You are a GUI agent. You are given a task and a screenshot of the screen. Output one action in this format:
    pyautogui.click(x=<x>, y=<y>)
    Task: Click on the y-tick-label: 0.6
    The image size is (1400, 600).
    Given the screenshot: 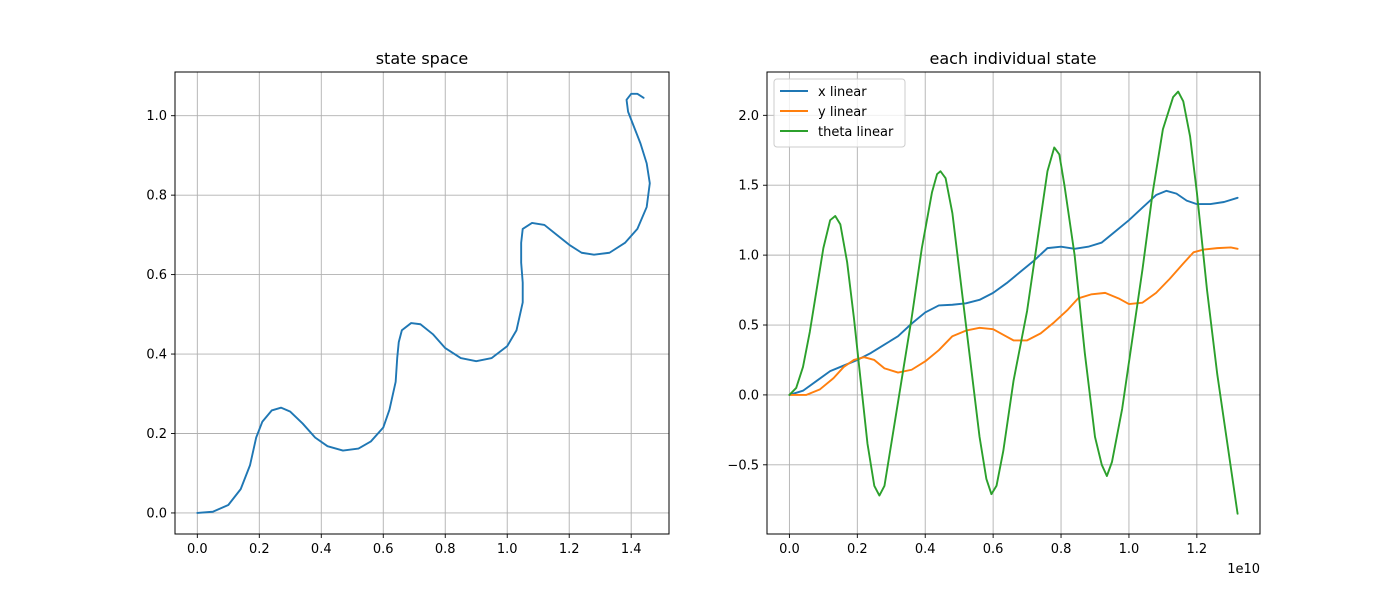 What is the action you would take?
    pyautogui.click(x=156, y=275)
    